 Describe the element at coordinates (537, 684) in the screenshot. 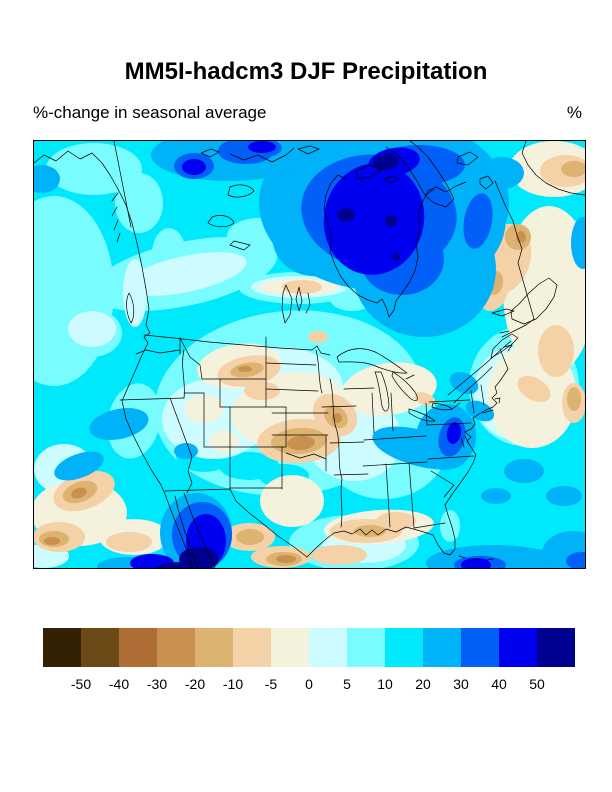

I see `colorbar-tick-label: 50` at that location.